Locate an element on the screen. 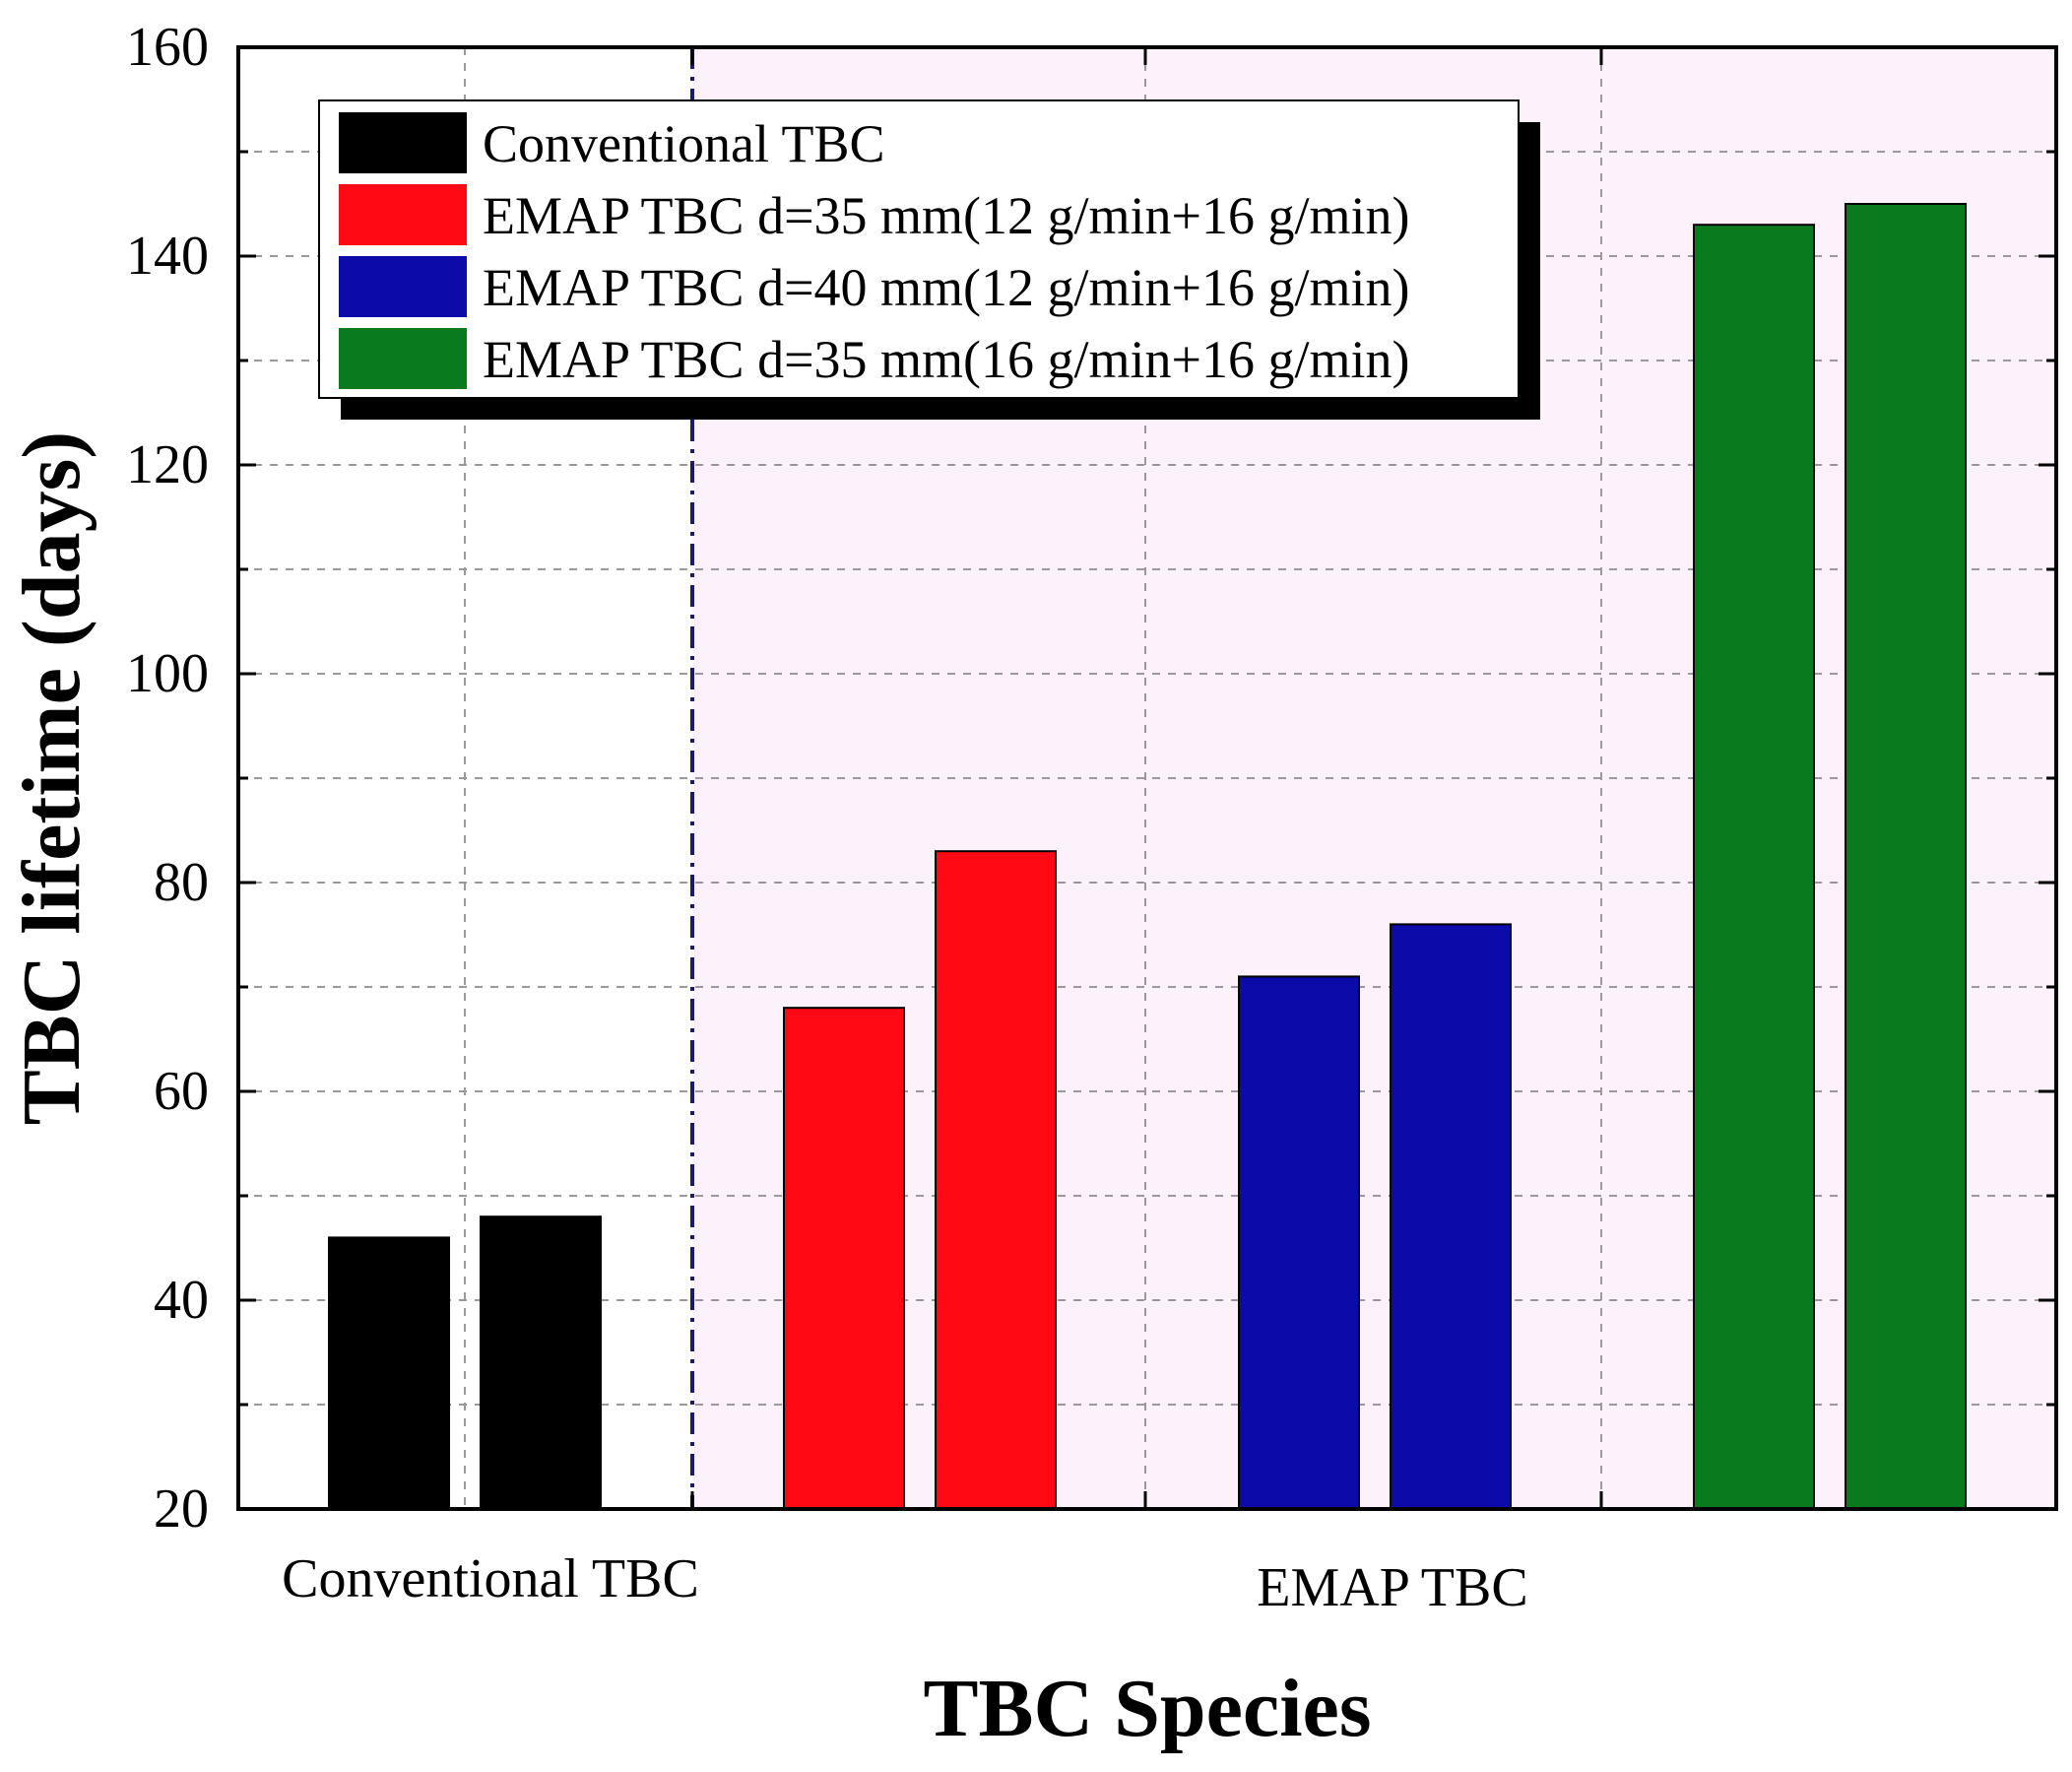  y-tick-label: 80 is located at coordinates (181, 882).